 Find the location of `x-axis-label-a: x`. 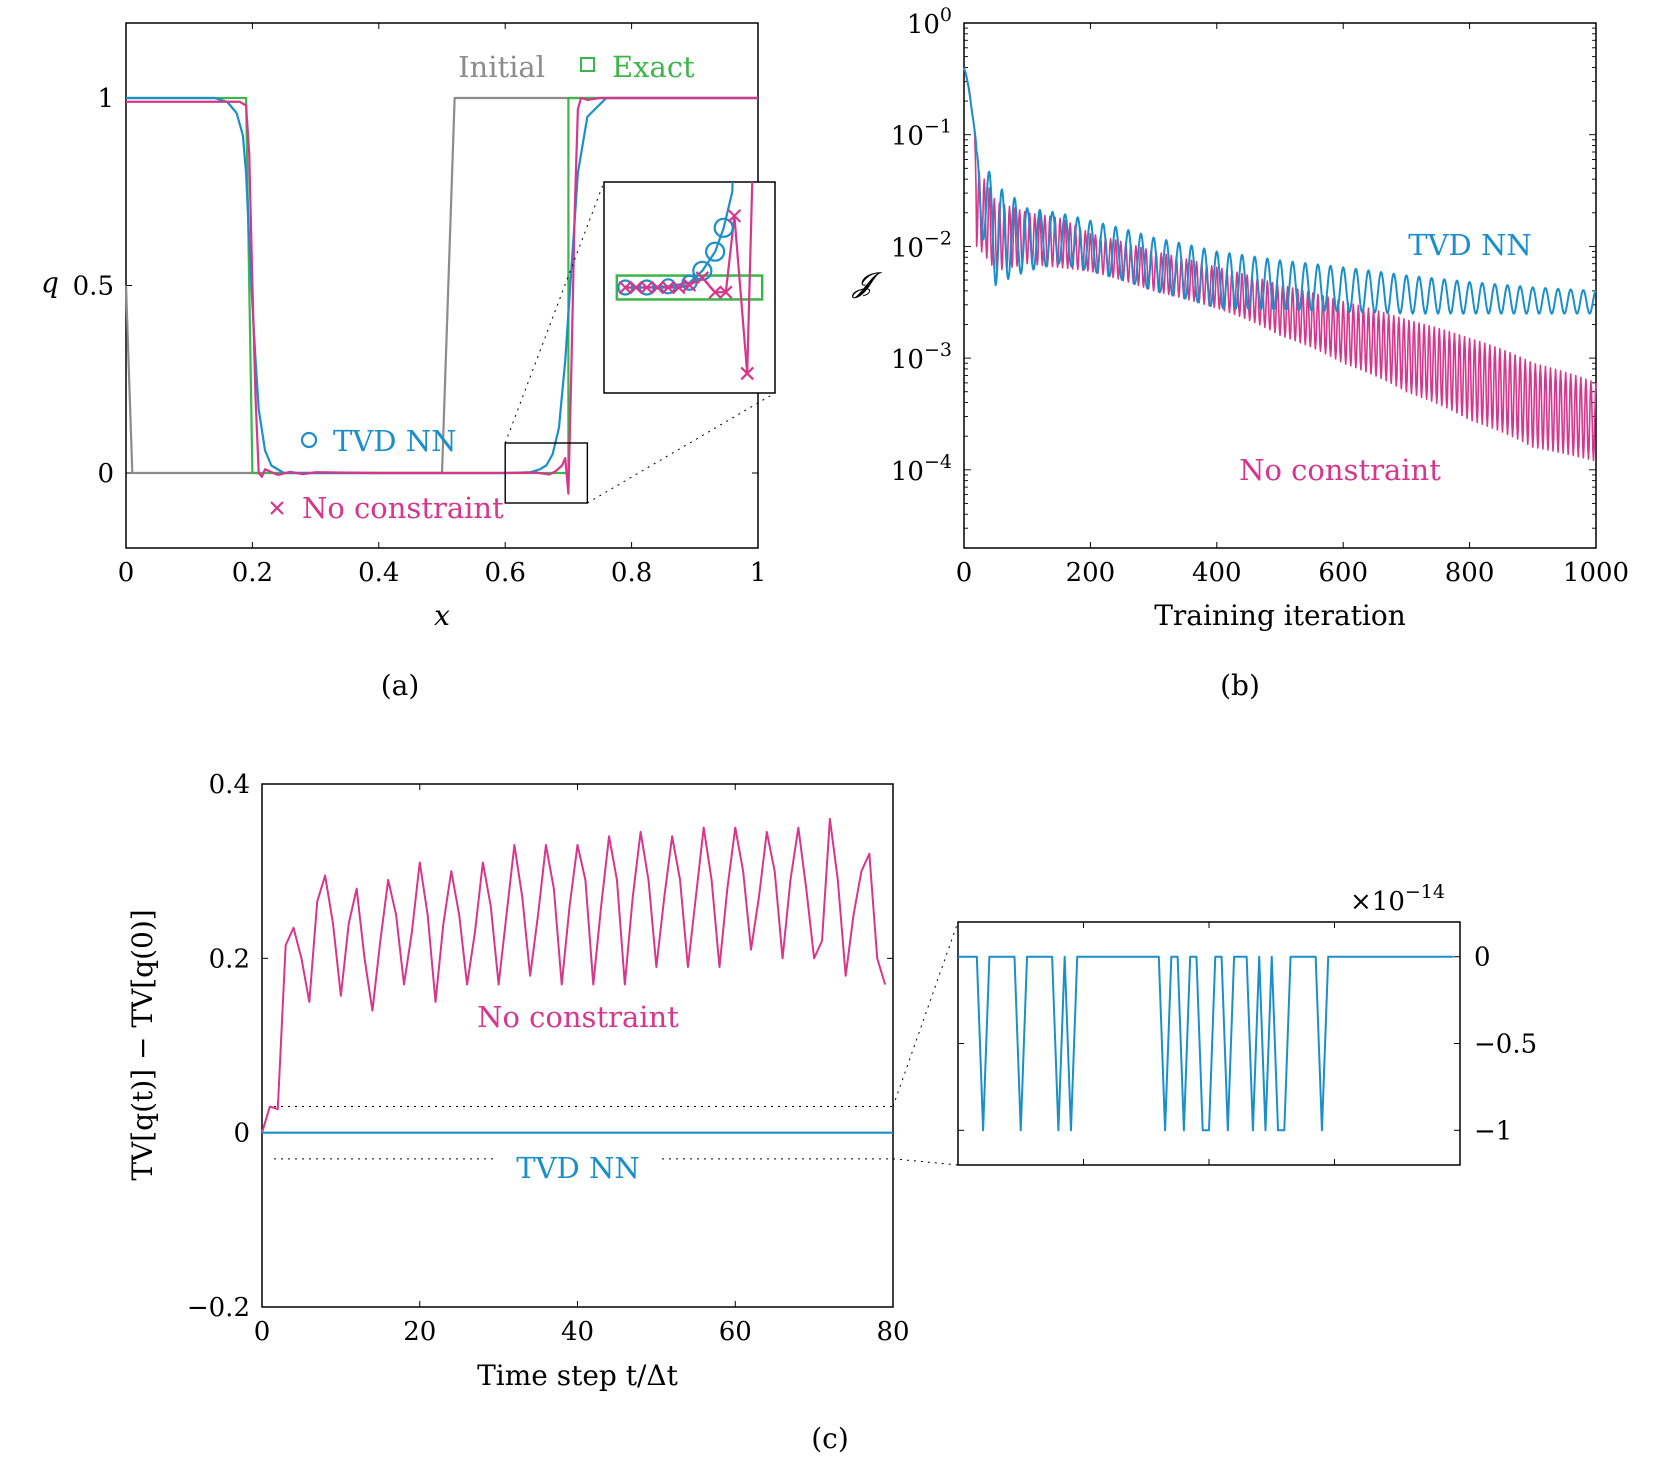

x-axis-label-a: x is located at coordinates (442, 615).